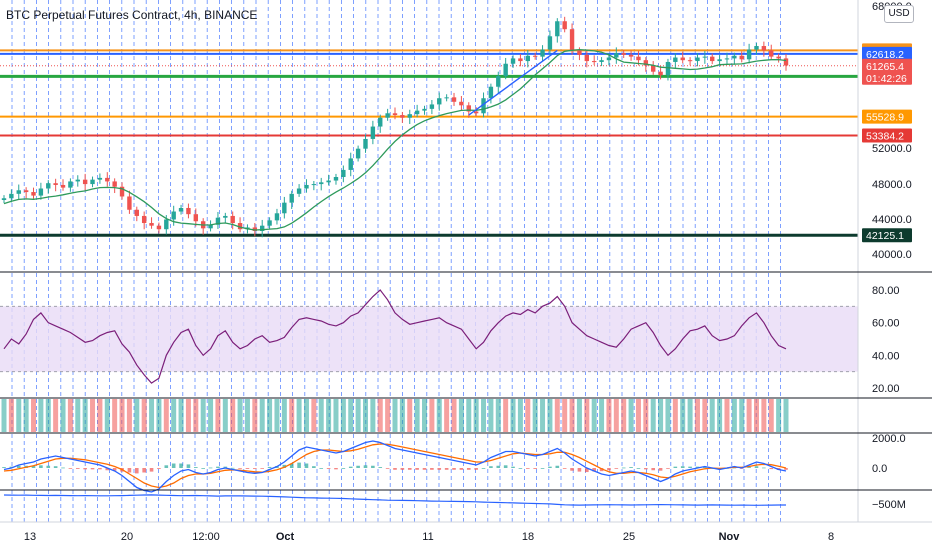 The image size is (932, 550). What do you see at coordinates (394, 500) in the screenshot?
I see `volume-panel` at bounding box center [394, 500].